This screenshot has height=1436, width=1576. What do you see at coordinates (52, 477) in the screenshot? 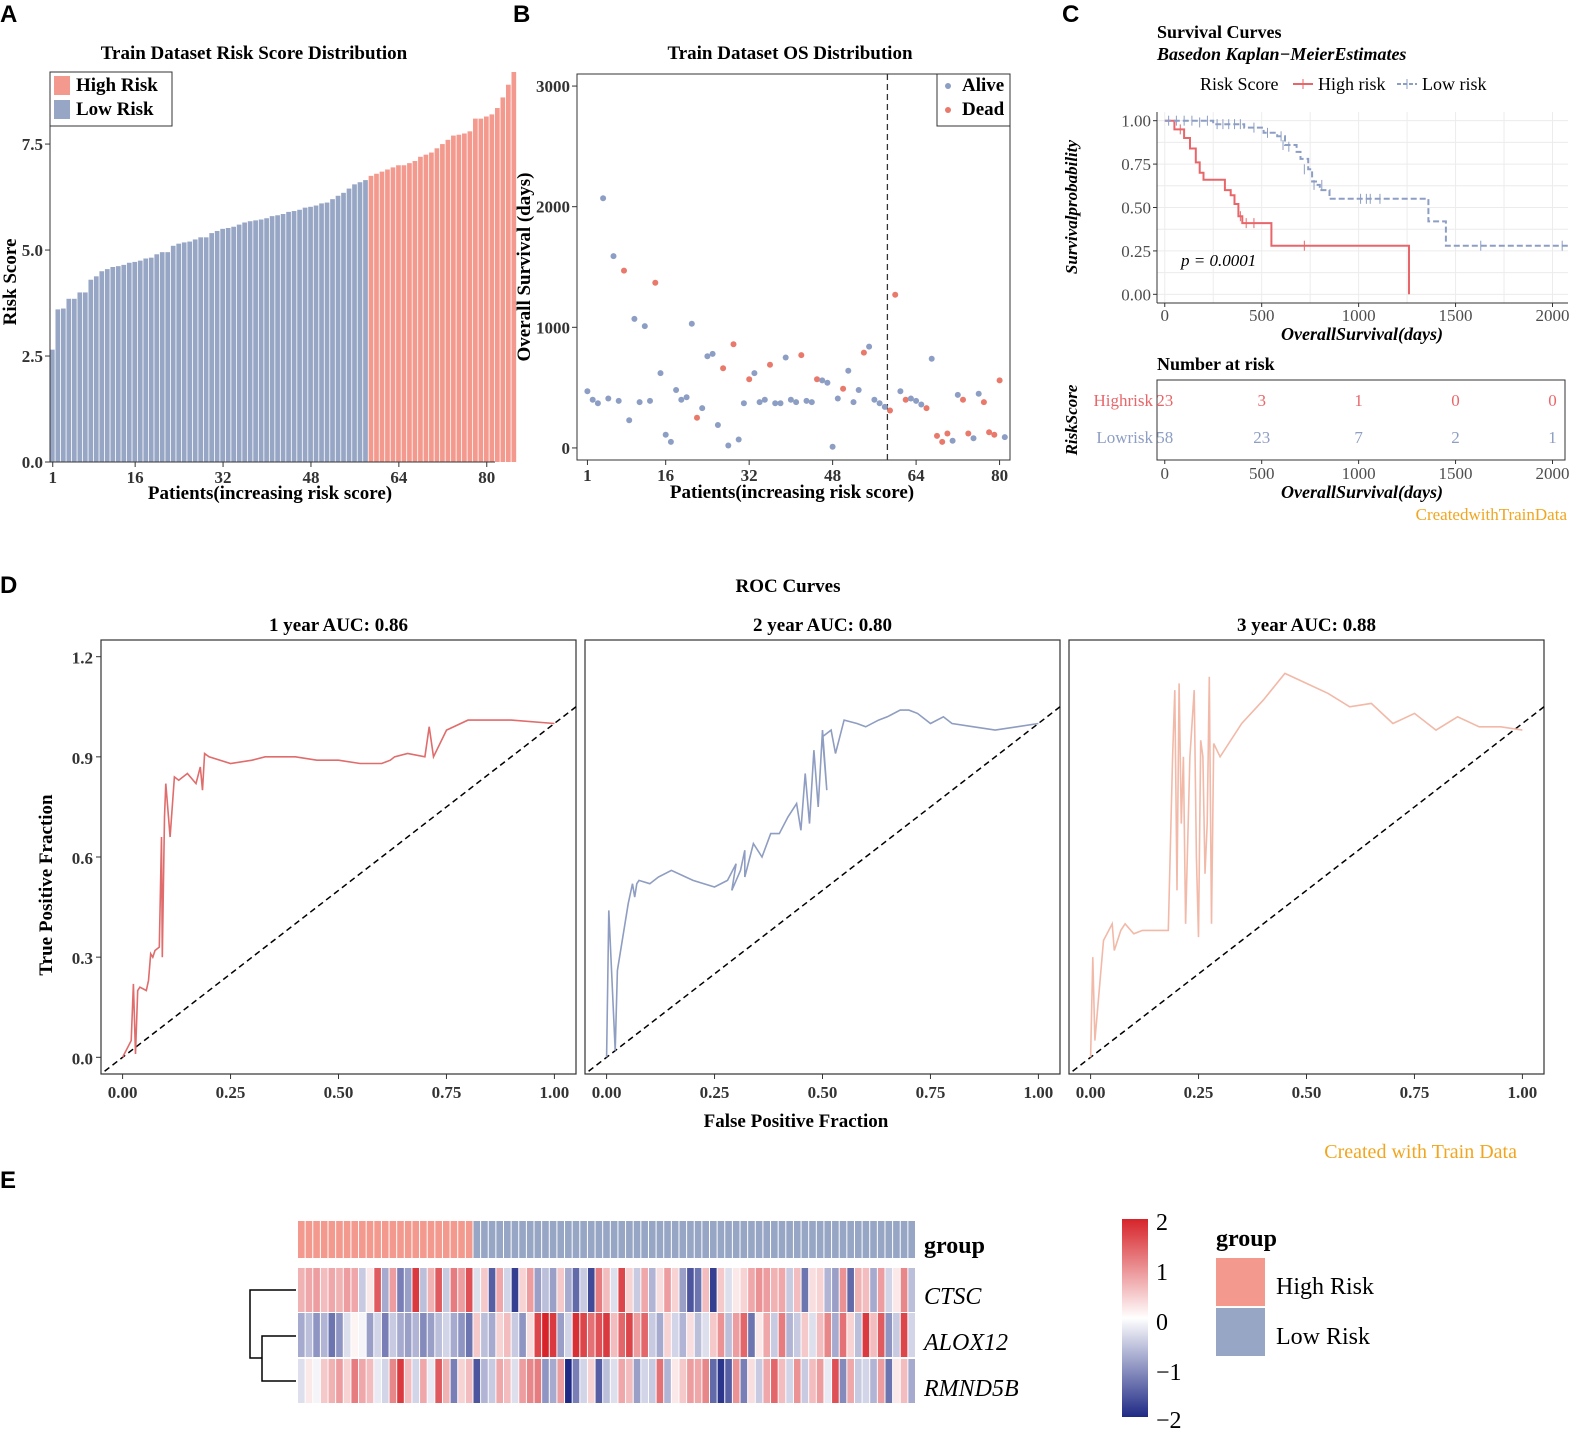
I see `x-tick-label: 1` at bounding box center [52, 477].